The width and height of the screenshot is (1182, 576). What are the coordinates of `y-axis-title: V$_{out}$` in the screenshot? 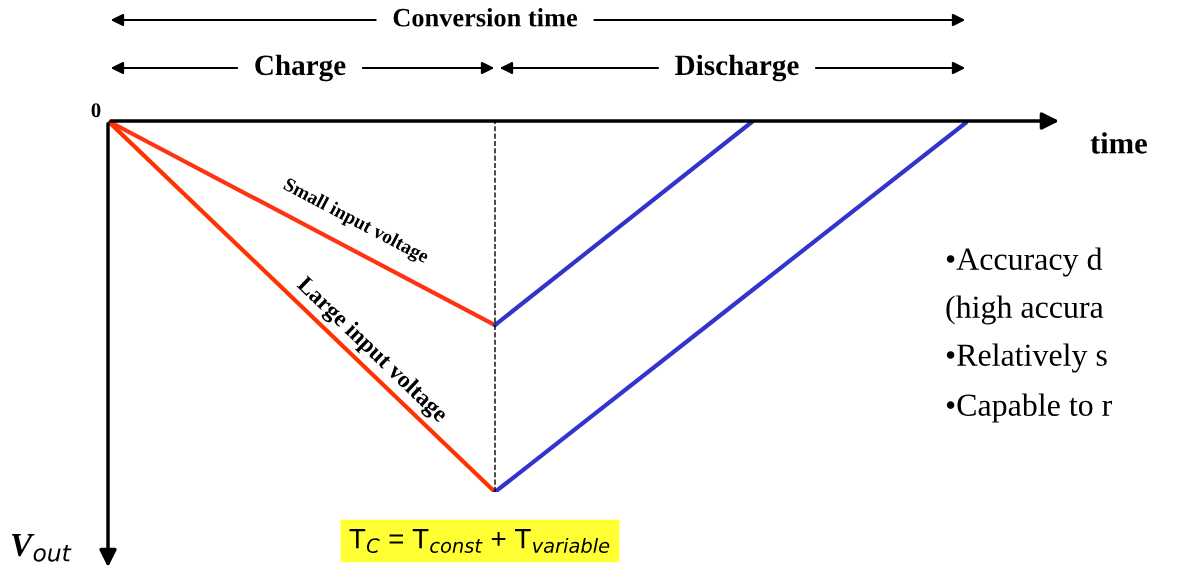 It's located at (41, 548).